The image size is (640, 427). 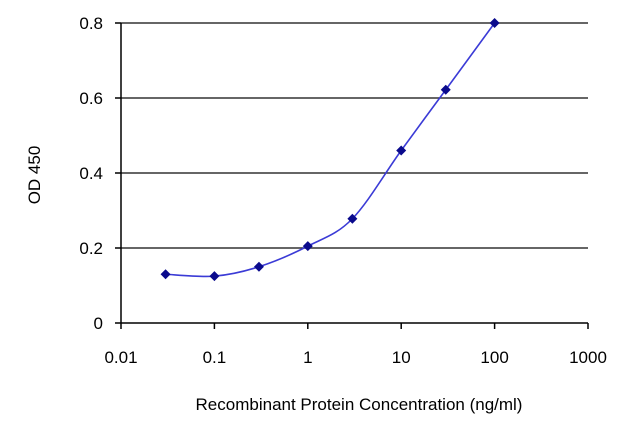 I want to click on x-tick-label-5: 1000, so click(x=588, y=357).